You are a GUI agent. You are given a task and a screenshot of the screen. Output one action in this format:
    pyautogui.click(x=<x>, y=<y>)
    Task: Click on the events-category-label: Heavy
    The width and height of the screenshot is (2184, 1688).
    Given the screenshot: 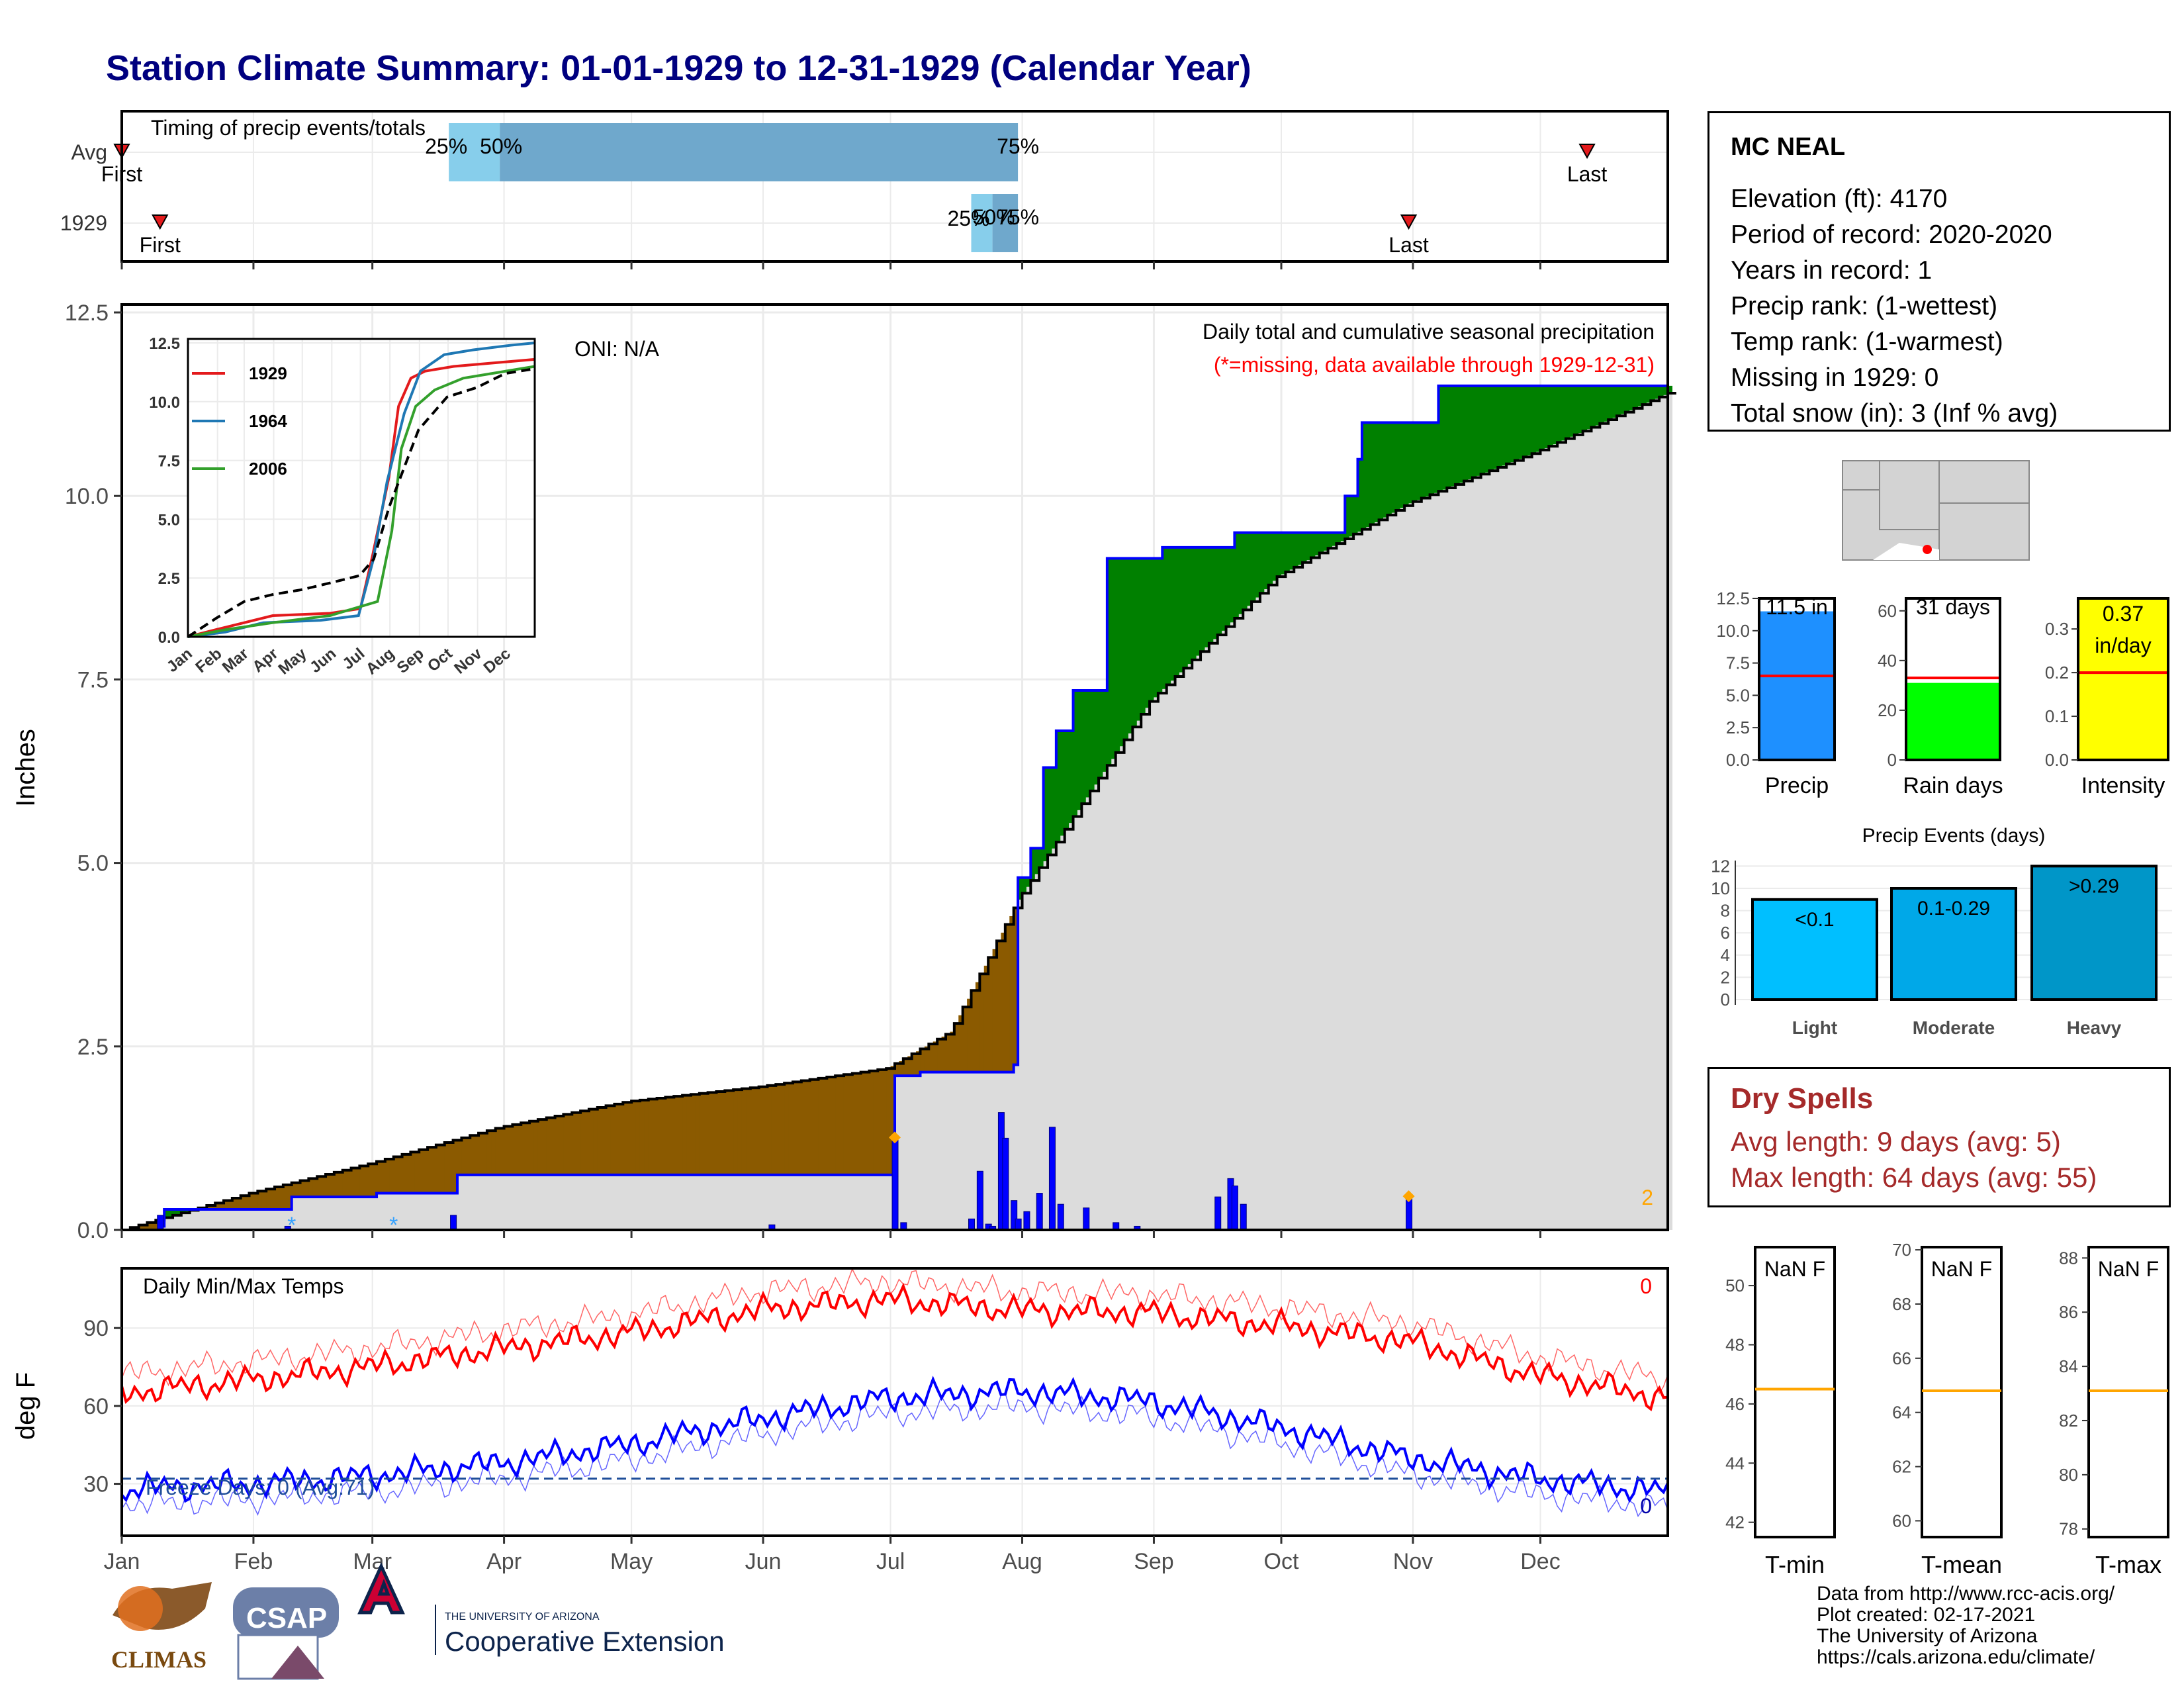 What is the action you would take?
    pyautogui.click(x=2094, y=1027)
    